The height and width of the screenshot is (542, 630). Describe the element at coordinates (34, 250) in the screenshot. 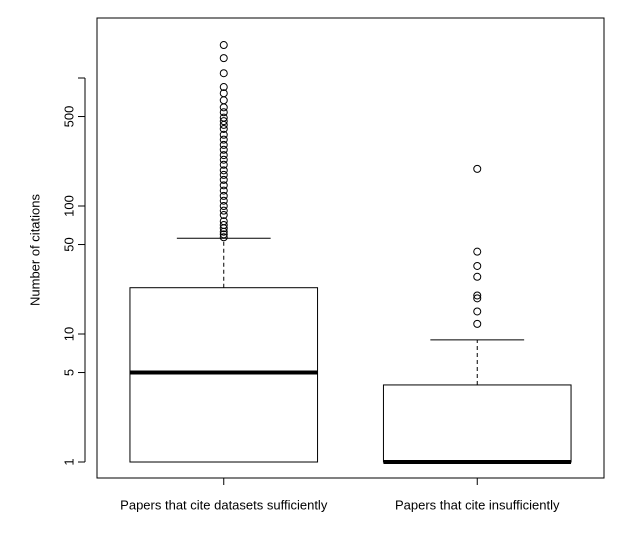

I see `y-axis-label: Number of citations` at that location.